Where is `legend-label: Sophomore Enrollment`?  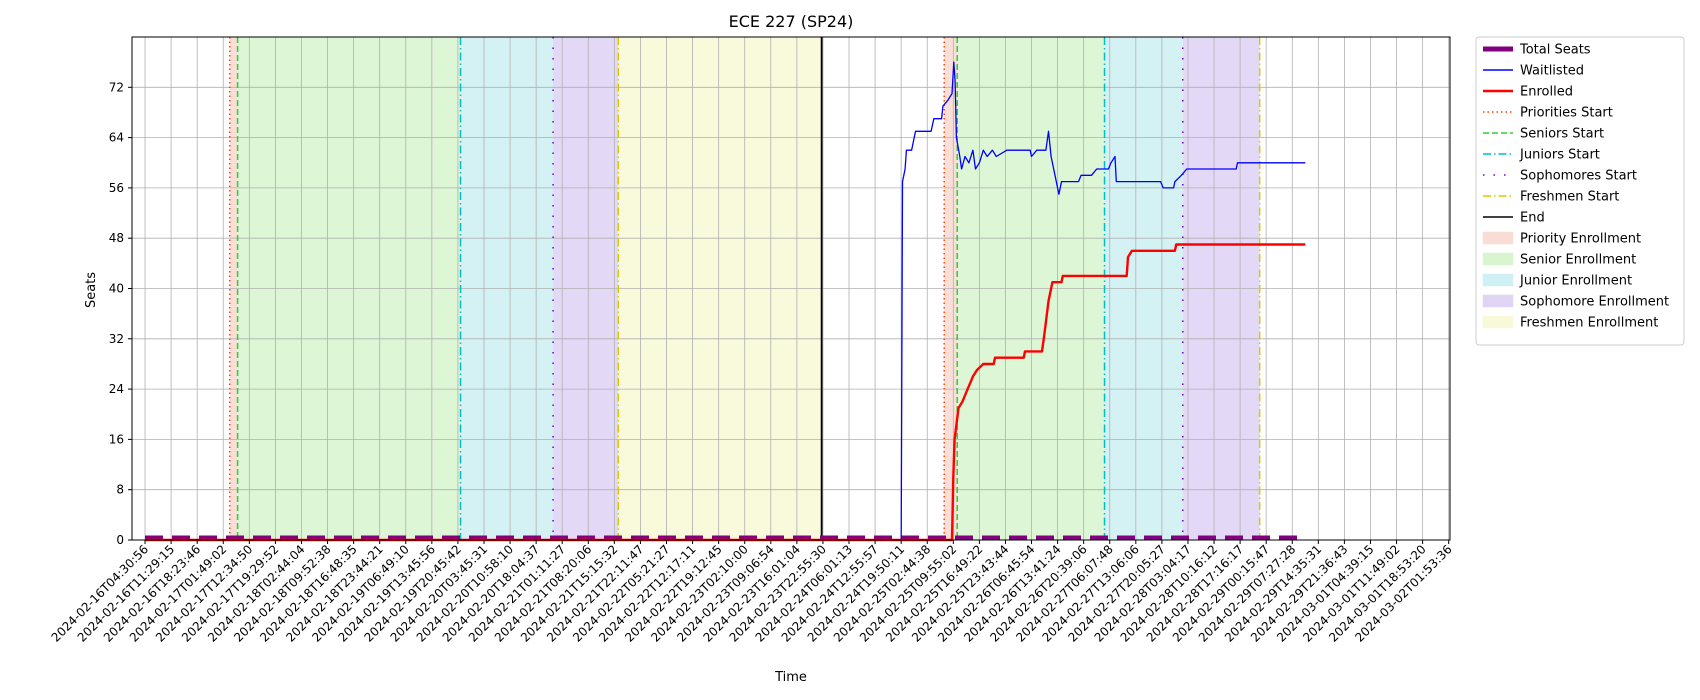
legend-label: Sophomore Enrollment is located at coordinates (1594, 302).